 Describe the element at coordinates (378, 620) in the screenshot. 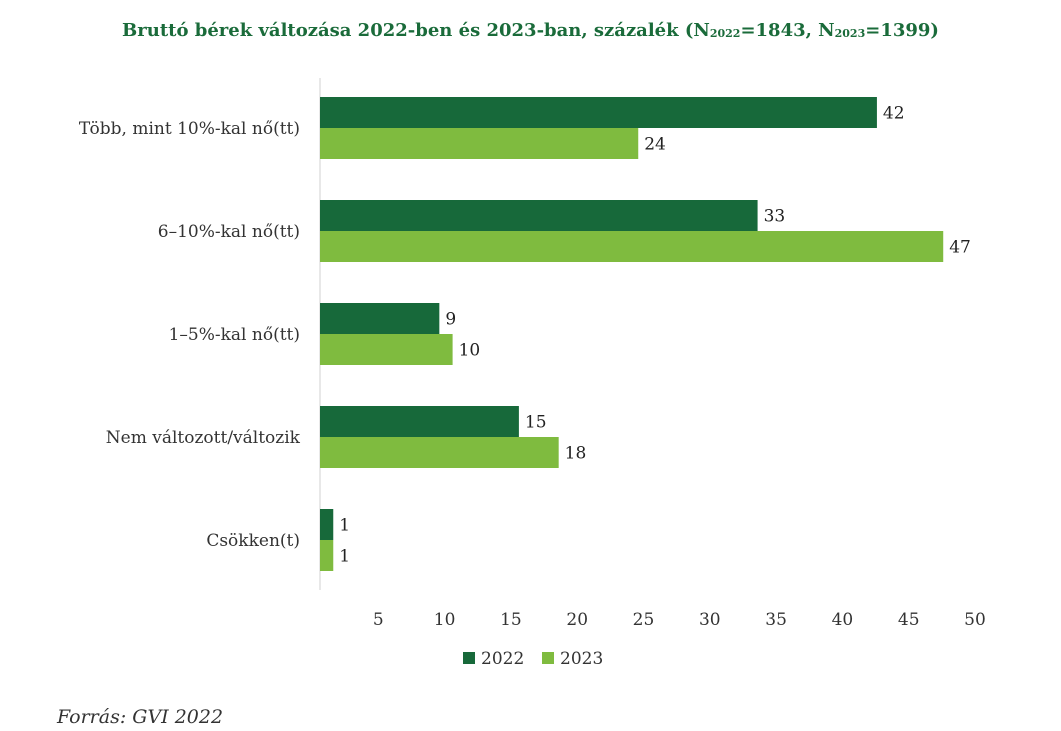

I see `x-tick-label: 5` at that location.